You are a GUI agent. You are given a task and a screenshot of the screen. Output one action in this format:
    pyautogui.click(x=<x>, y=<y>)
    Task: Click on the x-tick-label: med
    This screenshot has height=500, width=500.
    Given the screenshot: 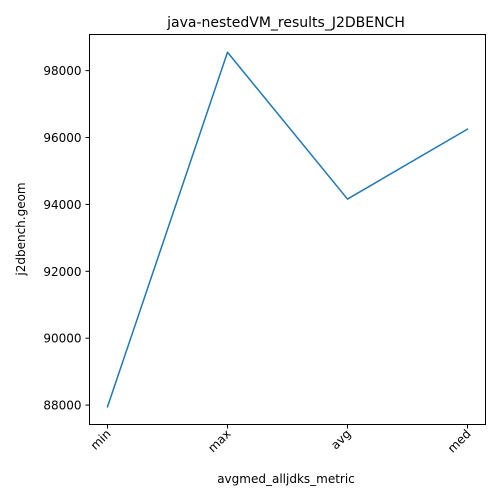 What is the action you would take?
    pyautogui.click(x=459, y=441)
    